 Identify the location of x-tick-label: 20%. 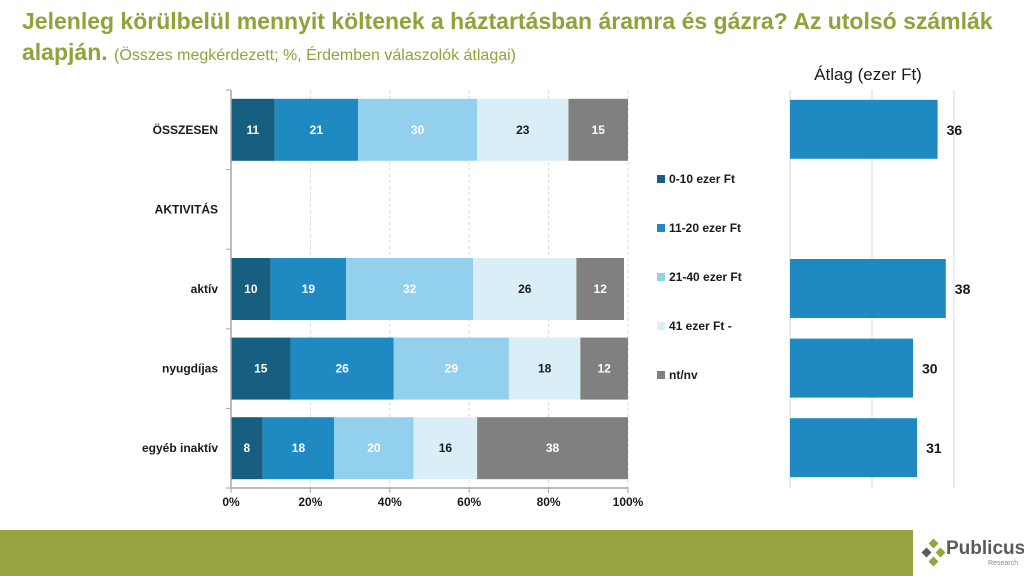
(310, 502).